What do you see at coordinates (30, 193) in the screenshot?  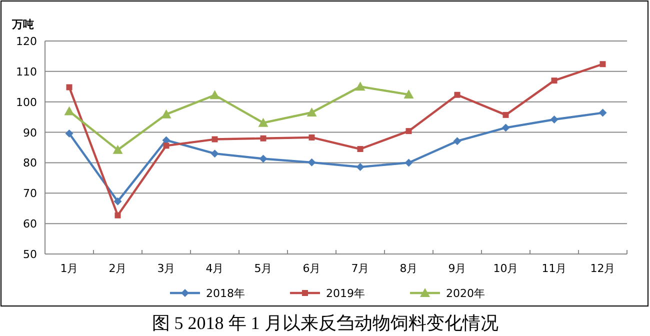 I see `y-tick-label: 70` at bounding box center [30, 193].